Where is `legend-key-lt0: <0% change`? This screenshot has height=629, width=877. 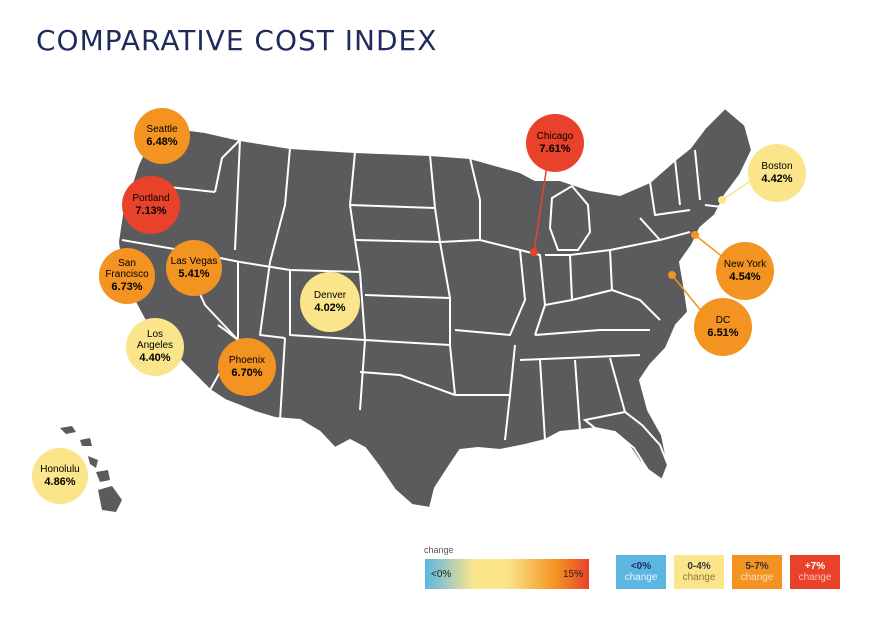
legend-key-lt0: <0% change is located at coordinates (641, 572).